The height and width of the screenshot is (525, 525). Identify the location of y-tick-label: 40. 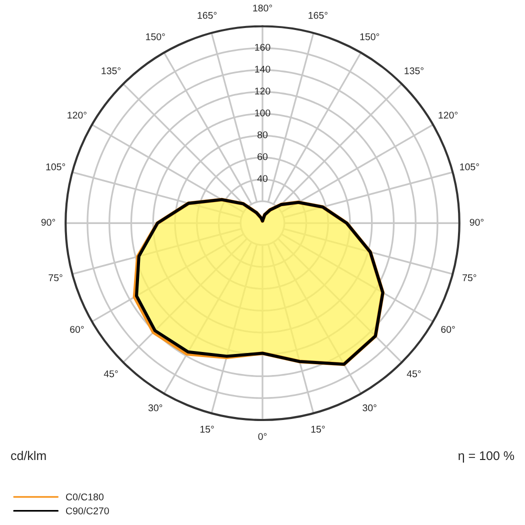
(262, 178).